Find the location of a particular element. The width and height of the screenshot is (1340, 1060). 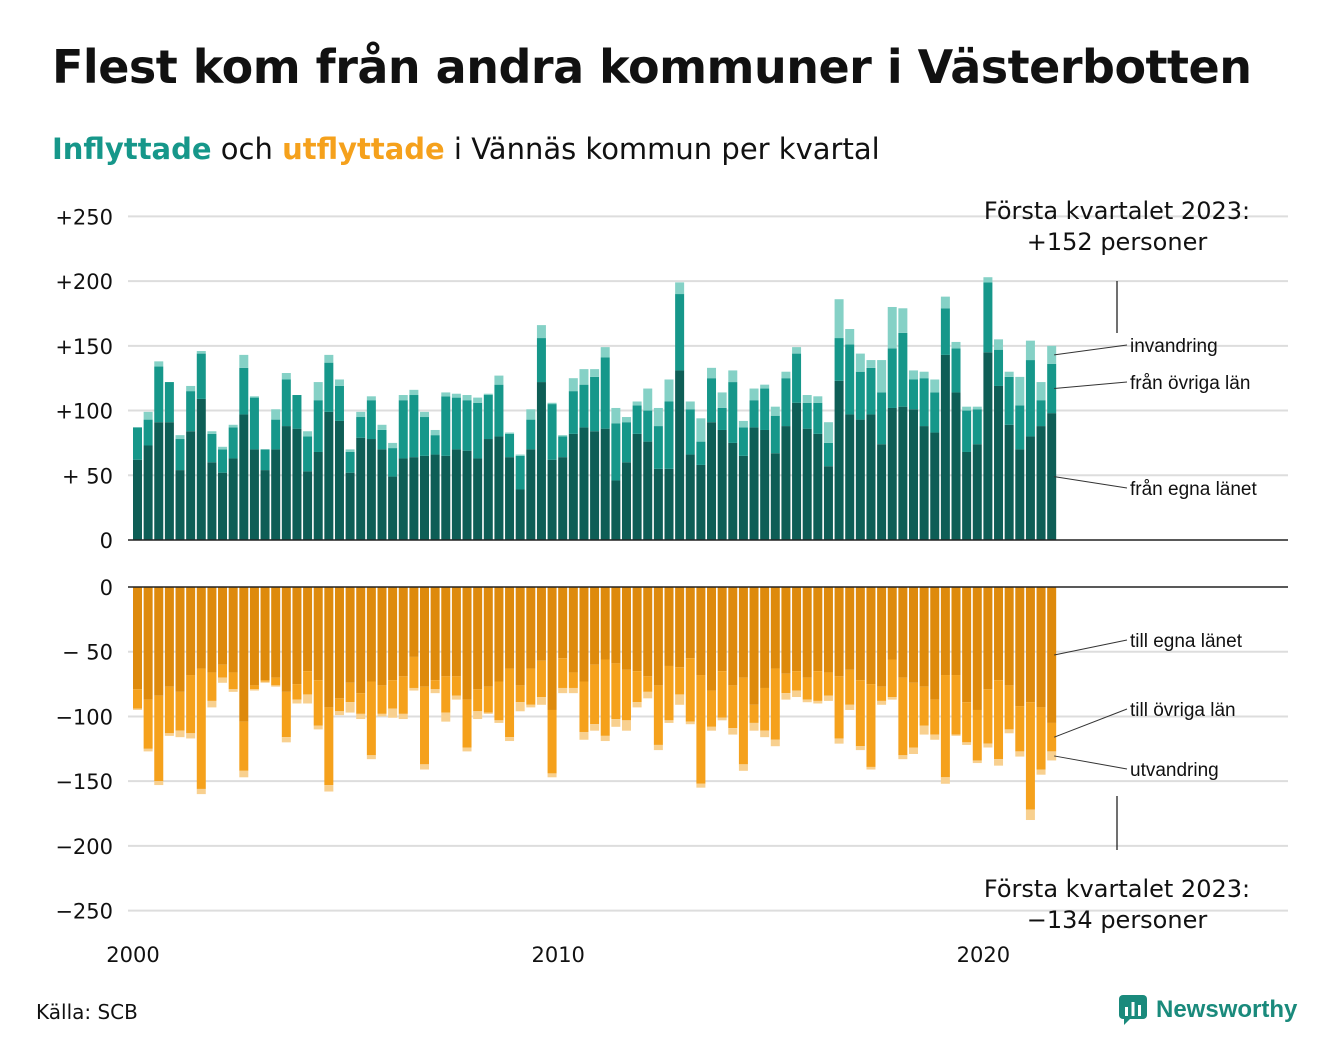

y-tick-label-in: +250 is located at coordinates (84, 217).